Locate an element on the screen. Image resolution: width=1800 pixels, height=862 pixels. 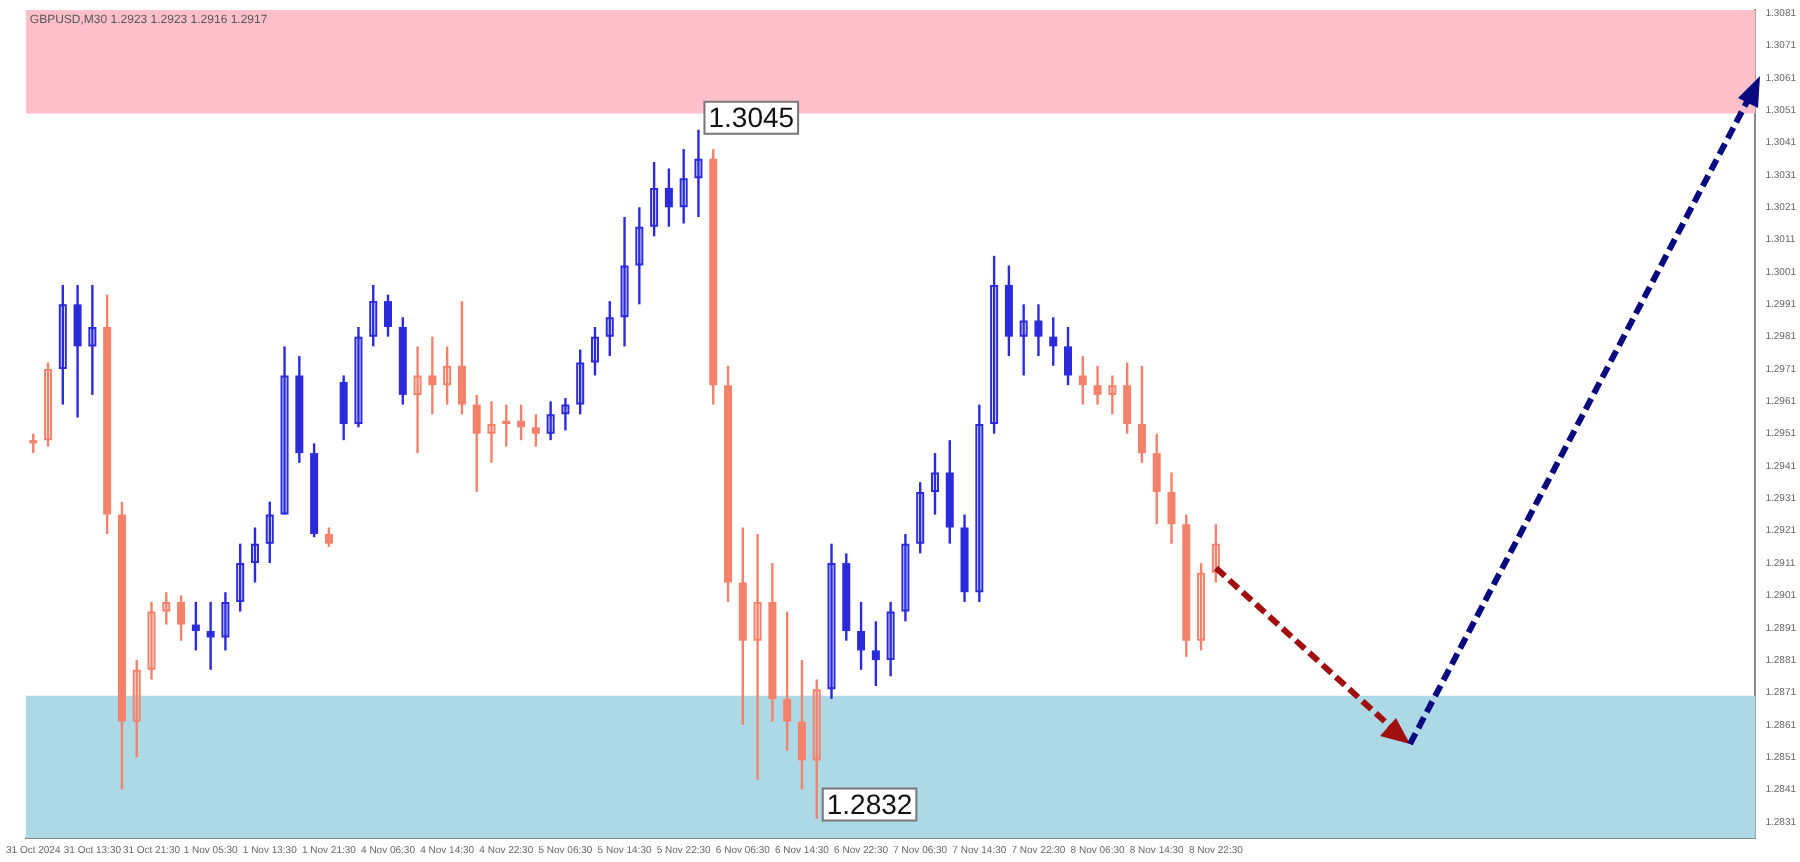
annotation: 1.3045 is located at coordinates (751, 117).